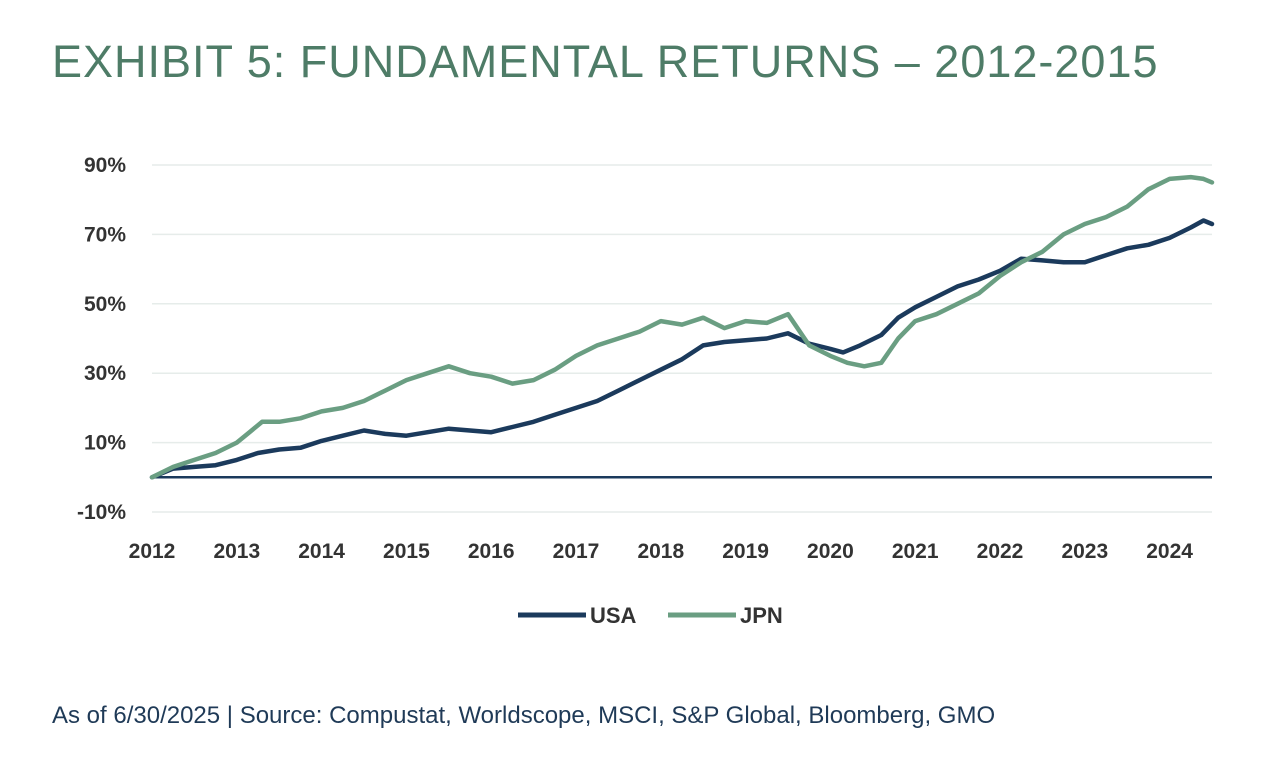 Image resolution: width=1276 pixels, height=782 pixels. What do you see at coordinates (1084, 551) in the screenshot?
I see `x-tick-label: 2023` at bounding box center [1084, 551].